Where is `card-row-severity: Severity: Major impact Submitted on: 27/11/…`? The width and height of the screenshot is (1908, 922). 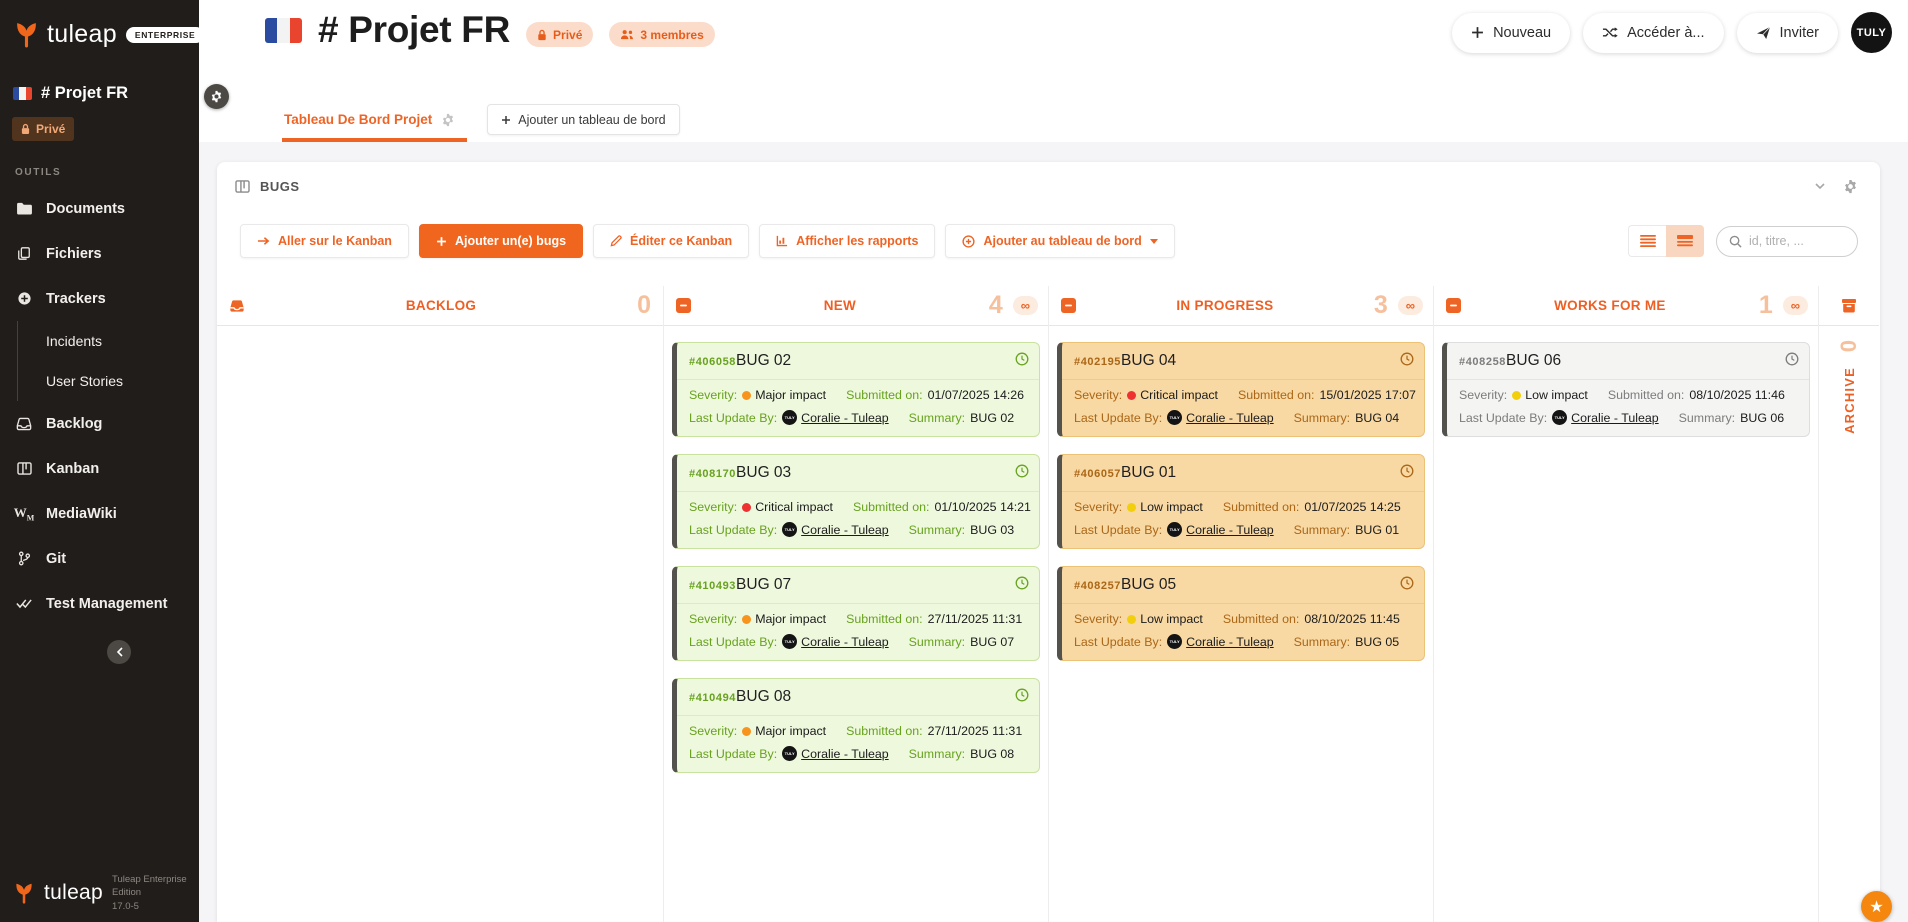
card-row-severity: Severity: Major impact Submitted on: 27/11/… is located at coordinates (858, 619).